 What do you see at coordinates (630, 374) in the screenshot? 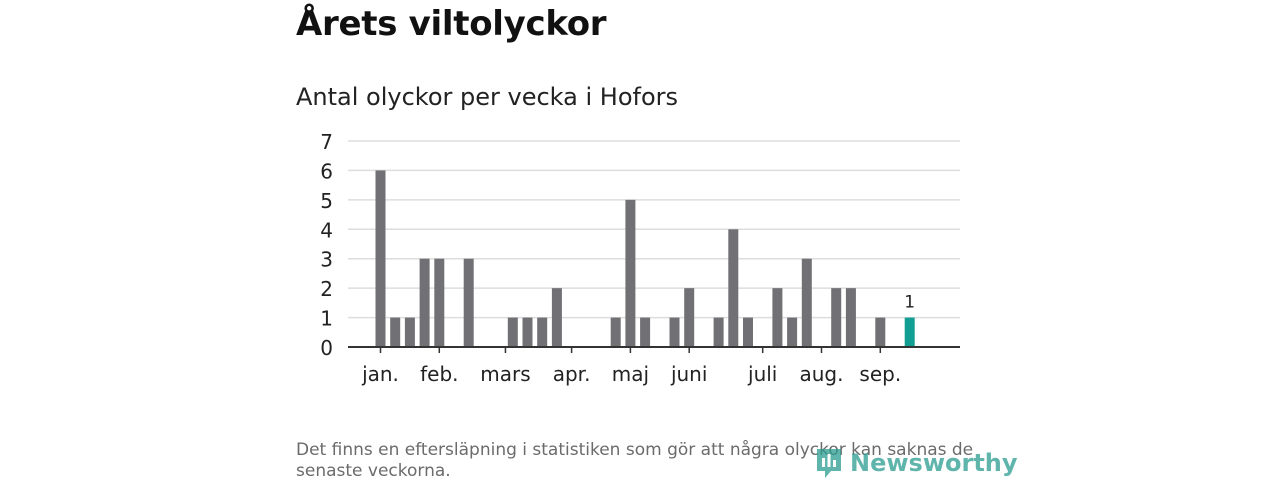
I see `x-tick-label-maj: maj` at bounding box center [630, 374].